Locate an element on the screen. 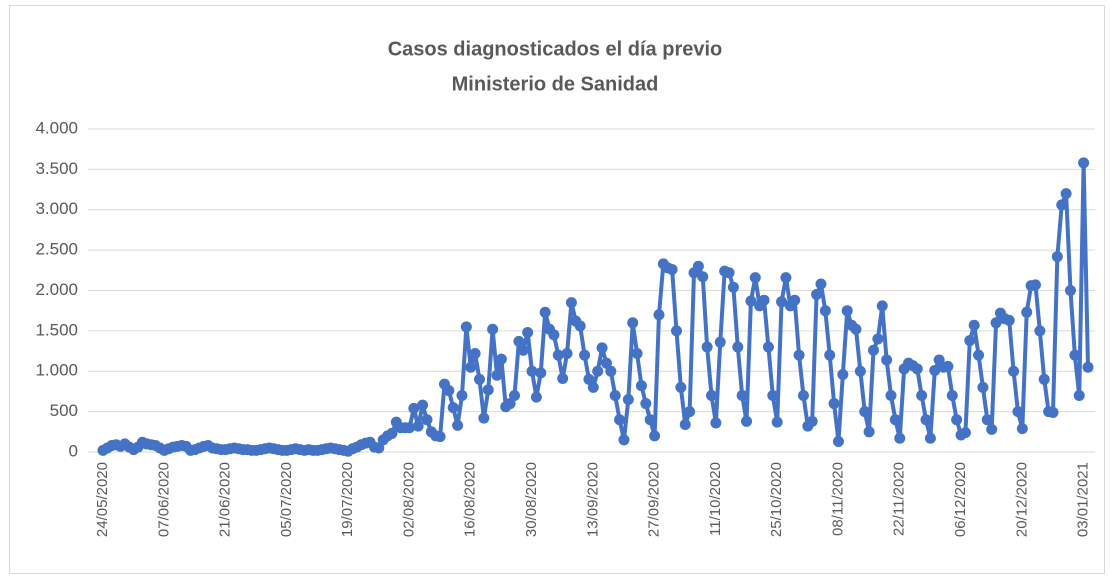 The height and width of the screenshot is (579, 1110). y-tick-label: 3.000 is located at coordinates (56, 208).